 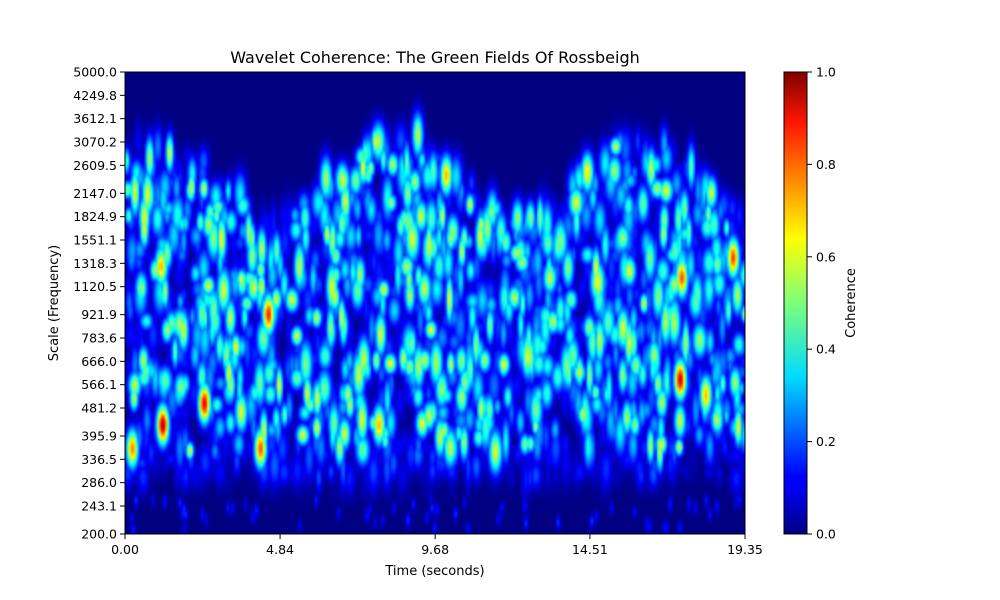 What do you see at coordinates (125, 549) in the screenshot?
I see `x-tick-label: 0.00` at bounding box center [125, 549].